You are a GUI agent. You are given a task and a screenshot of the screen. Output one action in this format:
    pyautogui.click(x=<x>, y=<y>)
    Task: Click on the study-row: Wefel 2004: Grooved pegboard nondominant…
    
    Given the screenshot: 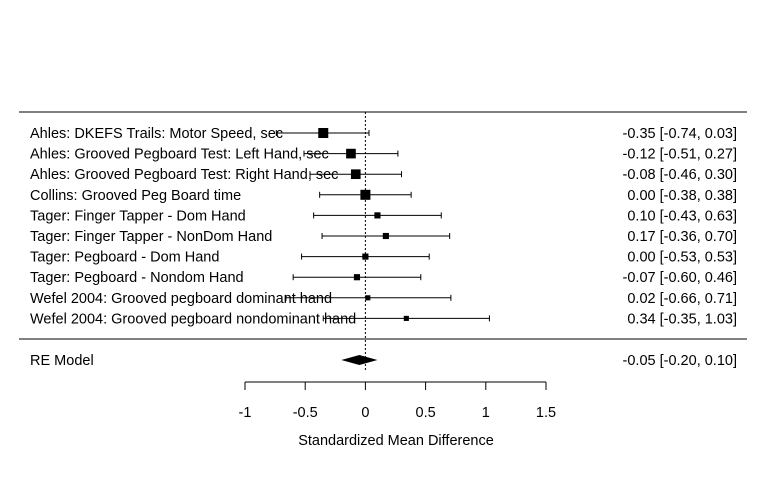 What is the action you would take?
    pyautogui.click(x=383, y=319)
    